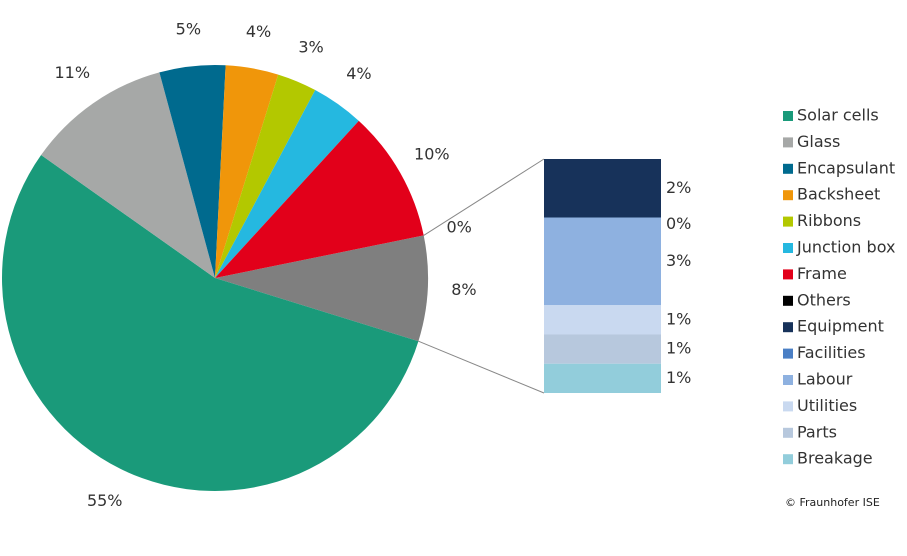  I want to click on legend-label: Encapsulant, so click(846, 167).